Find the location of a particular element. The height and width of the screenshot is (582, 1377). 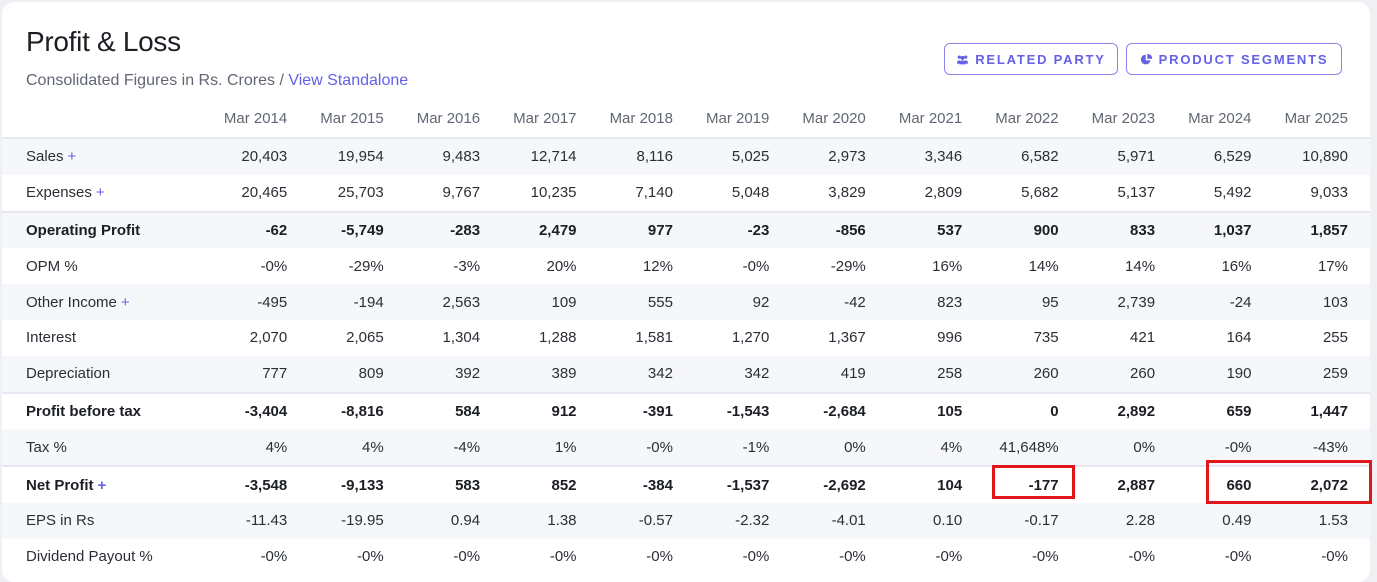

row-label-text: OPM % is located at coordinates (52, 266).